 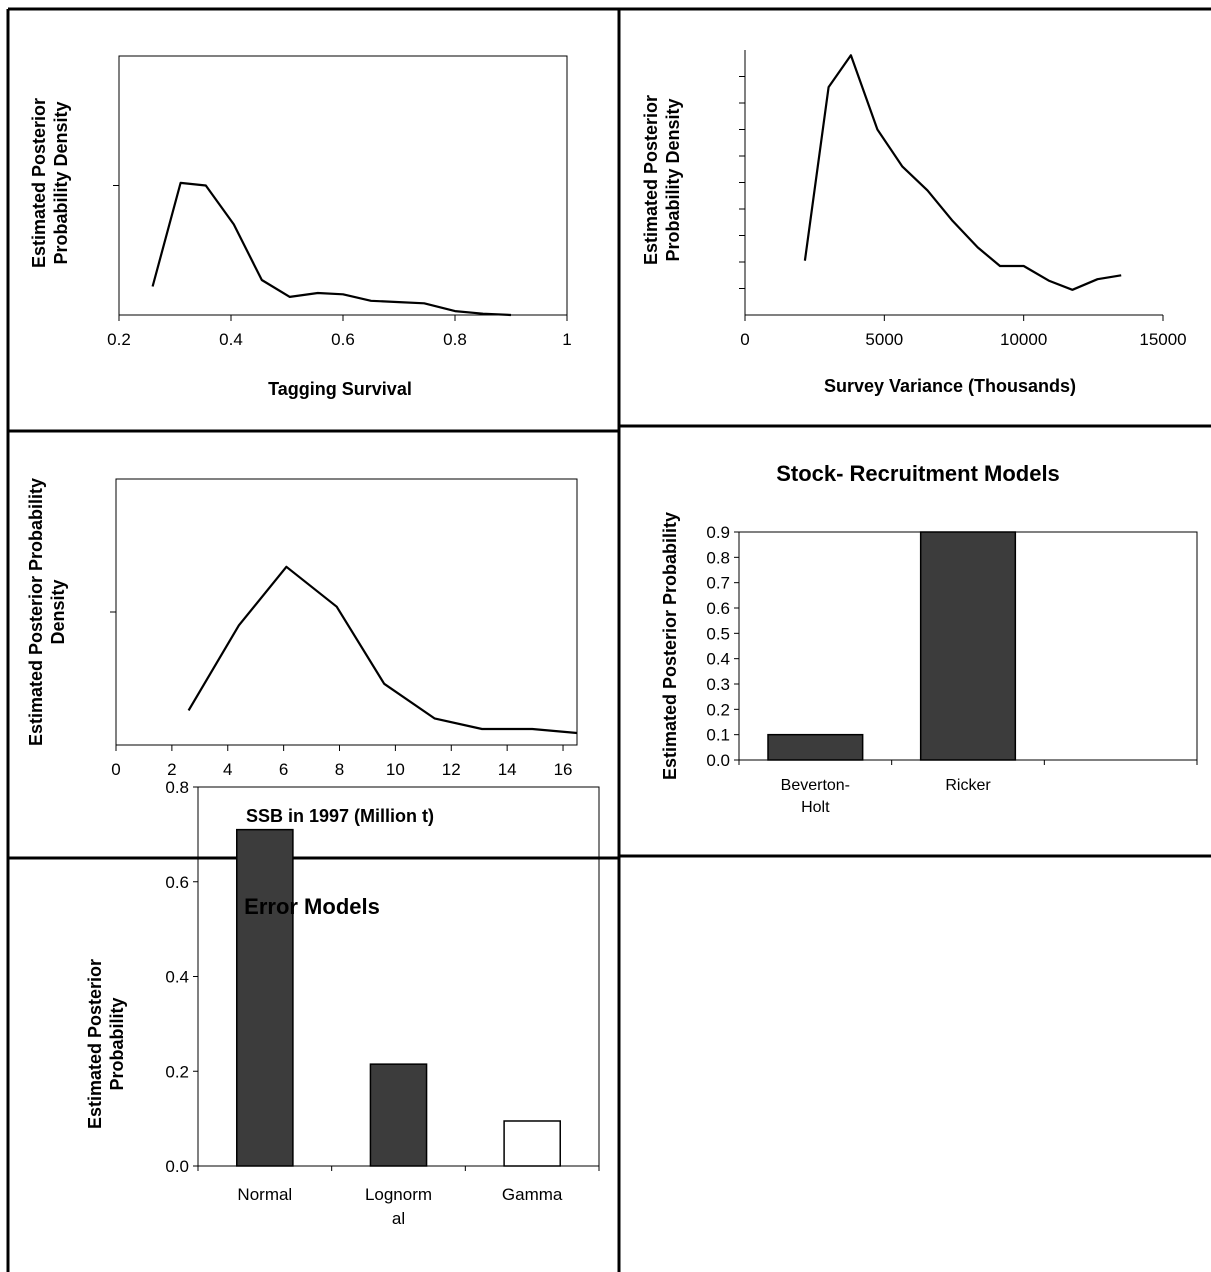 What do you see at coordinates (177, 882) in the screenshot?
I see `error-models-y-tick-label: 0.6` at bounding box center [177, 882].